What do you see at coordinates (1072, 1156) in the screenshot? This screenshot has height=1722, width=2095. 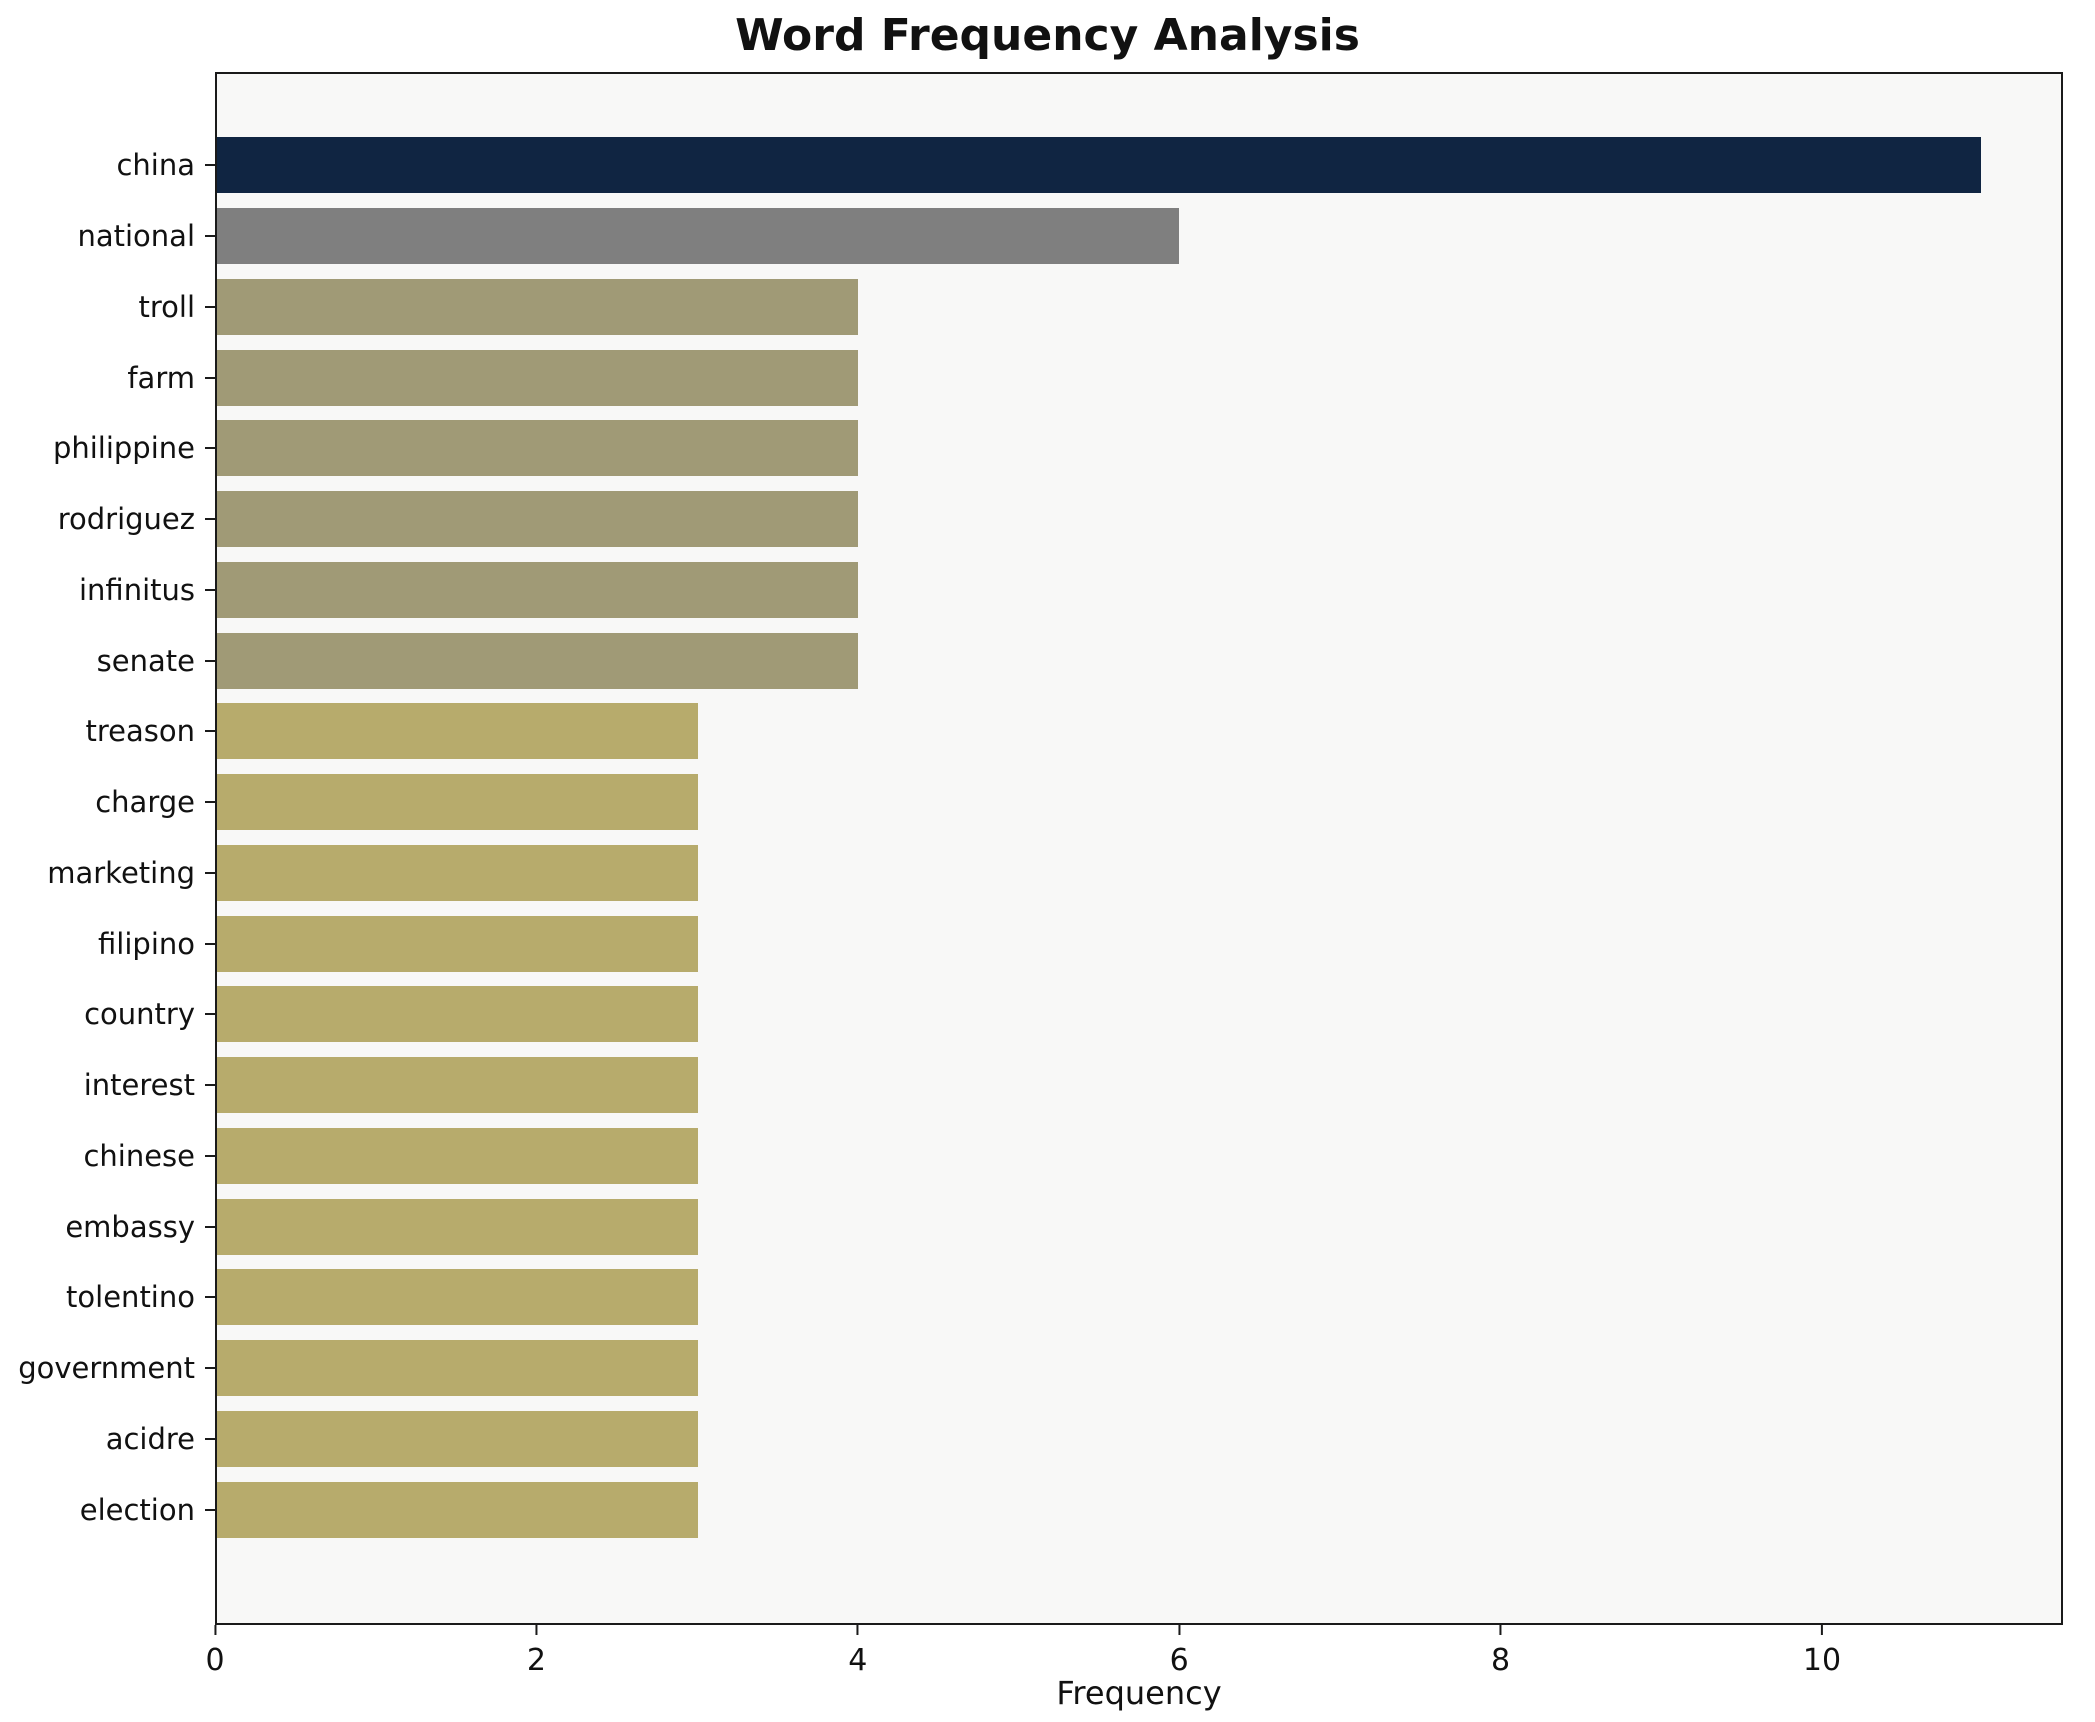 I see `bar-row: chinese` at bounding box center [1072, 1156].